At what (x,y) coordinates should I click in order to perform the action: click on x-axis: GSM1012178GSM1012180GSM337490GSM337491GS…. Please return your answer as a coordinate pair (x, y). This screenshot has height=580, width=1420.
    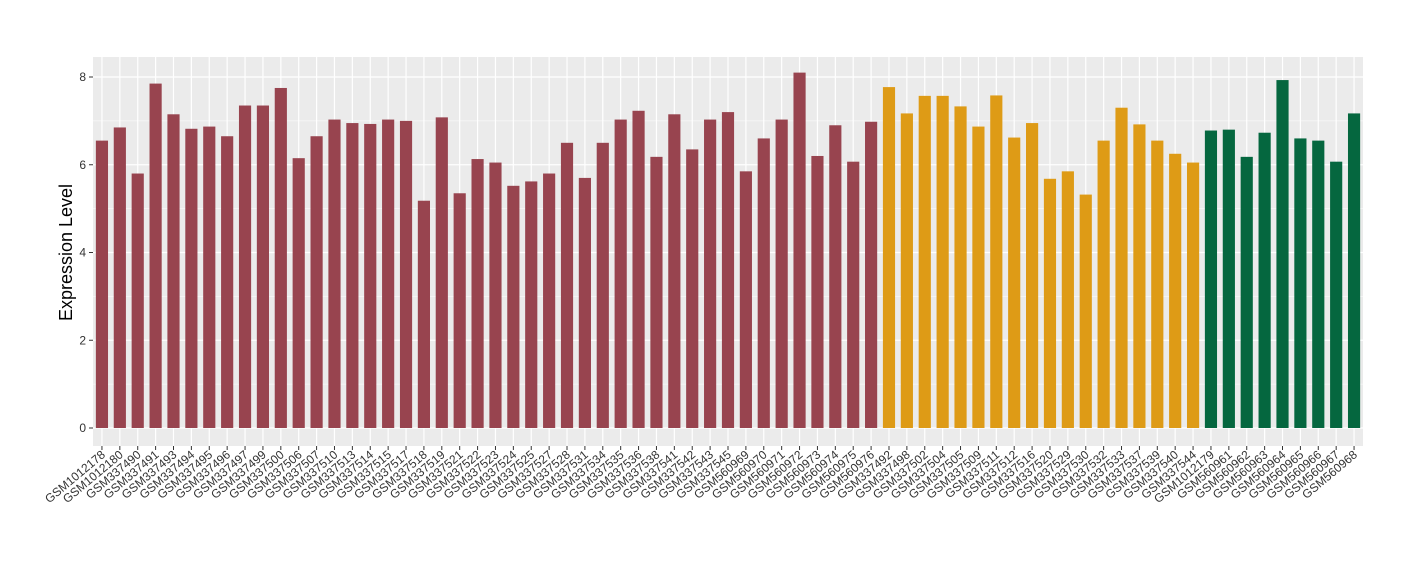
    Looking at the image, I should click on (701, 476).